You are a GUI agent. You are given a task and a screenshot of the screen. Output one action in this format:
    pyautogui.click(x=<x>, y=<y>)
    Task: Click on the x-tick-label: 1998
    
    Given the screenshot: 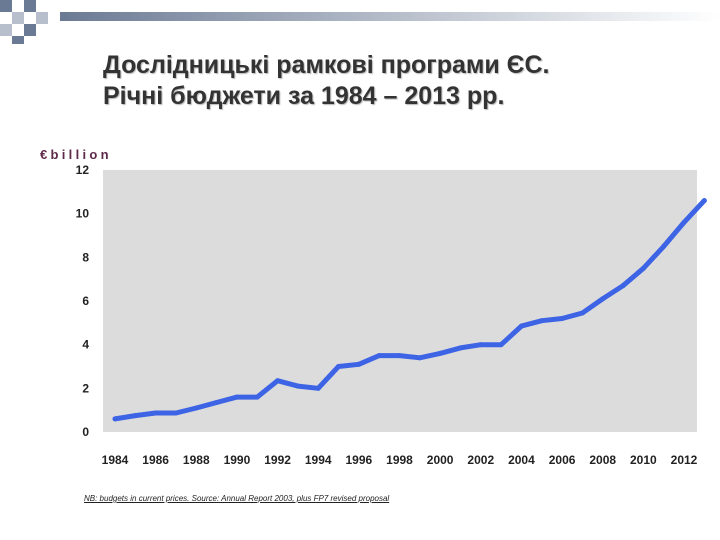 What is the action you would take?
    pyautogui.click(x=399, y=460)
    